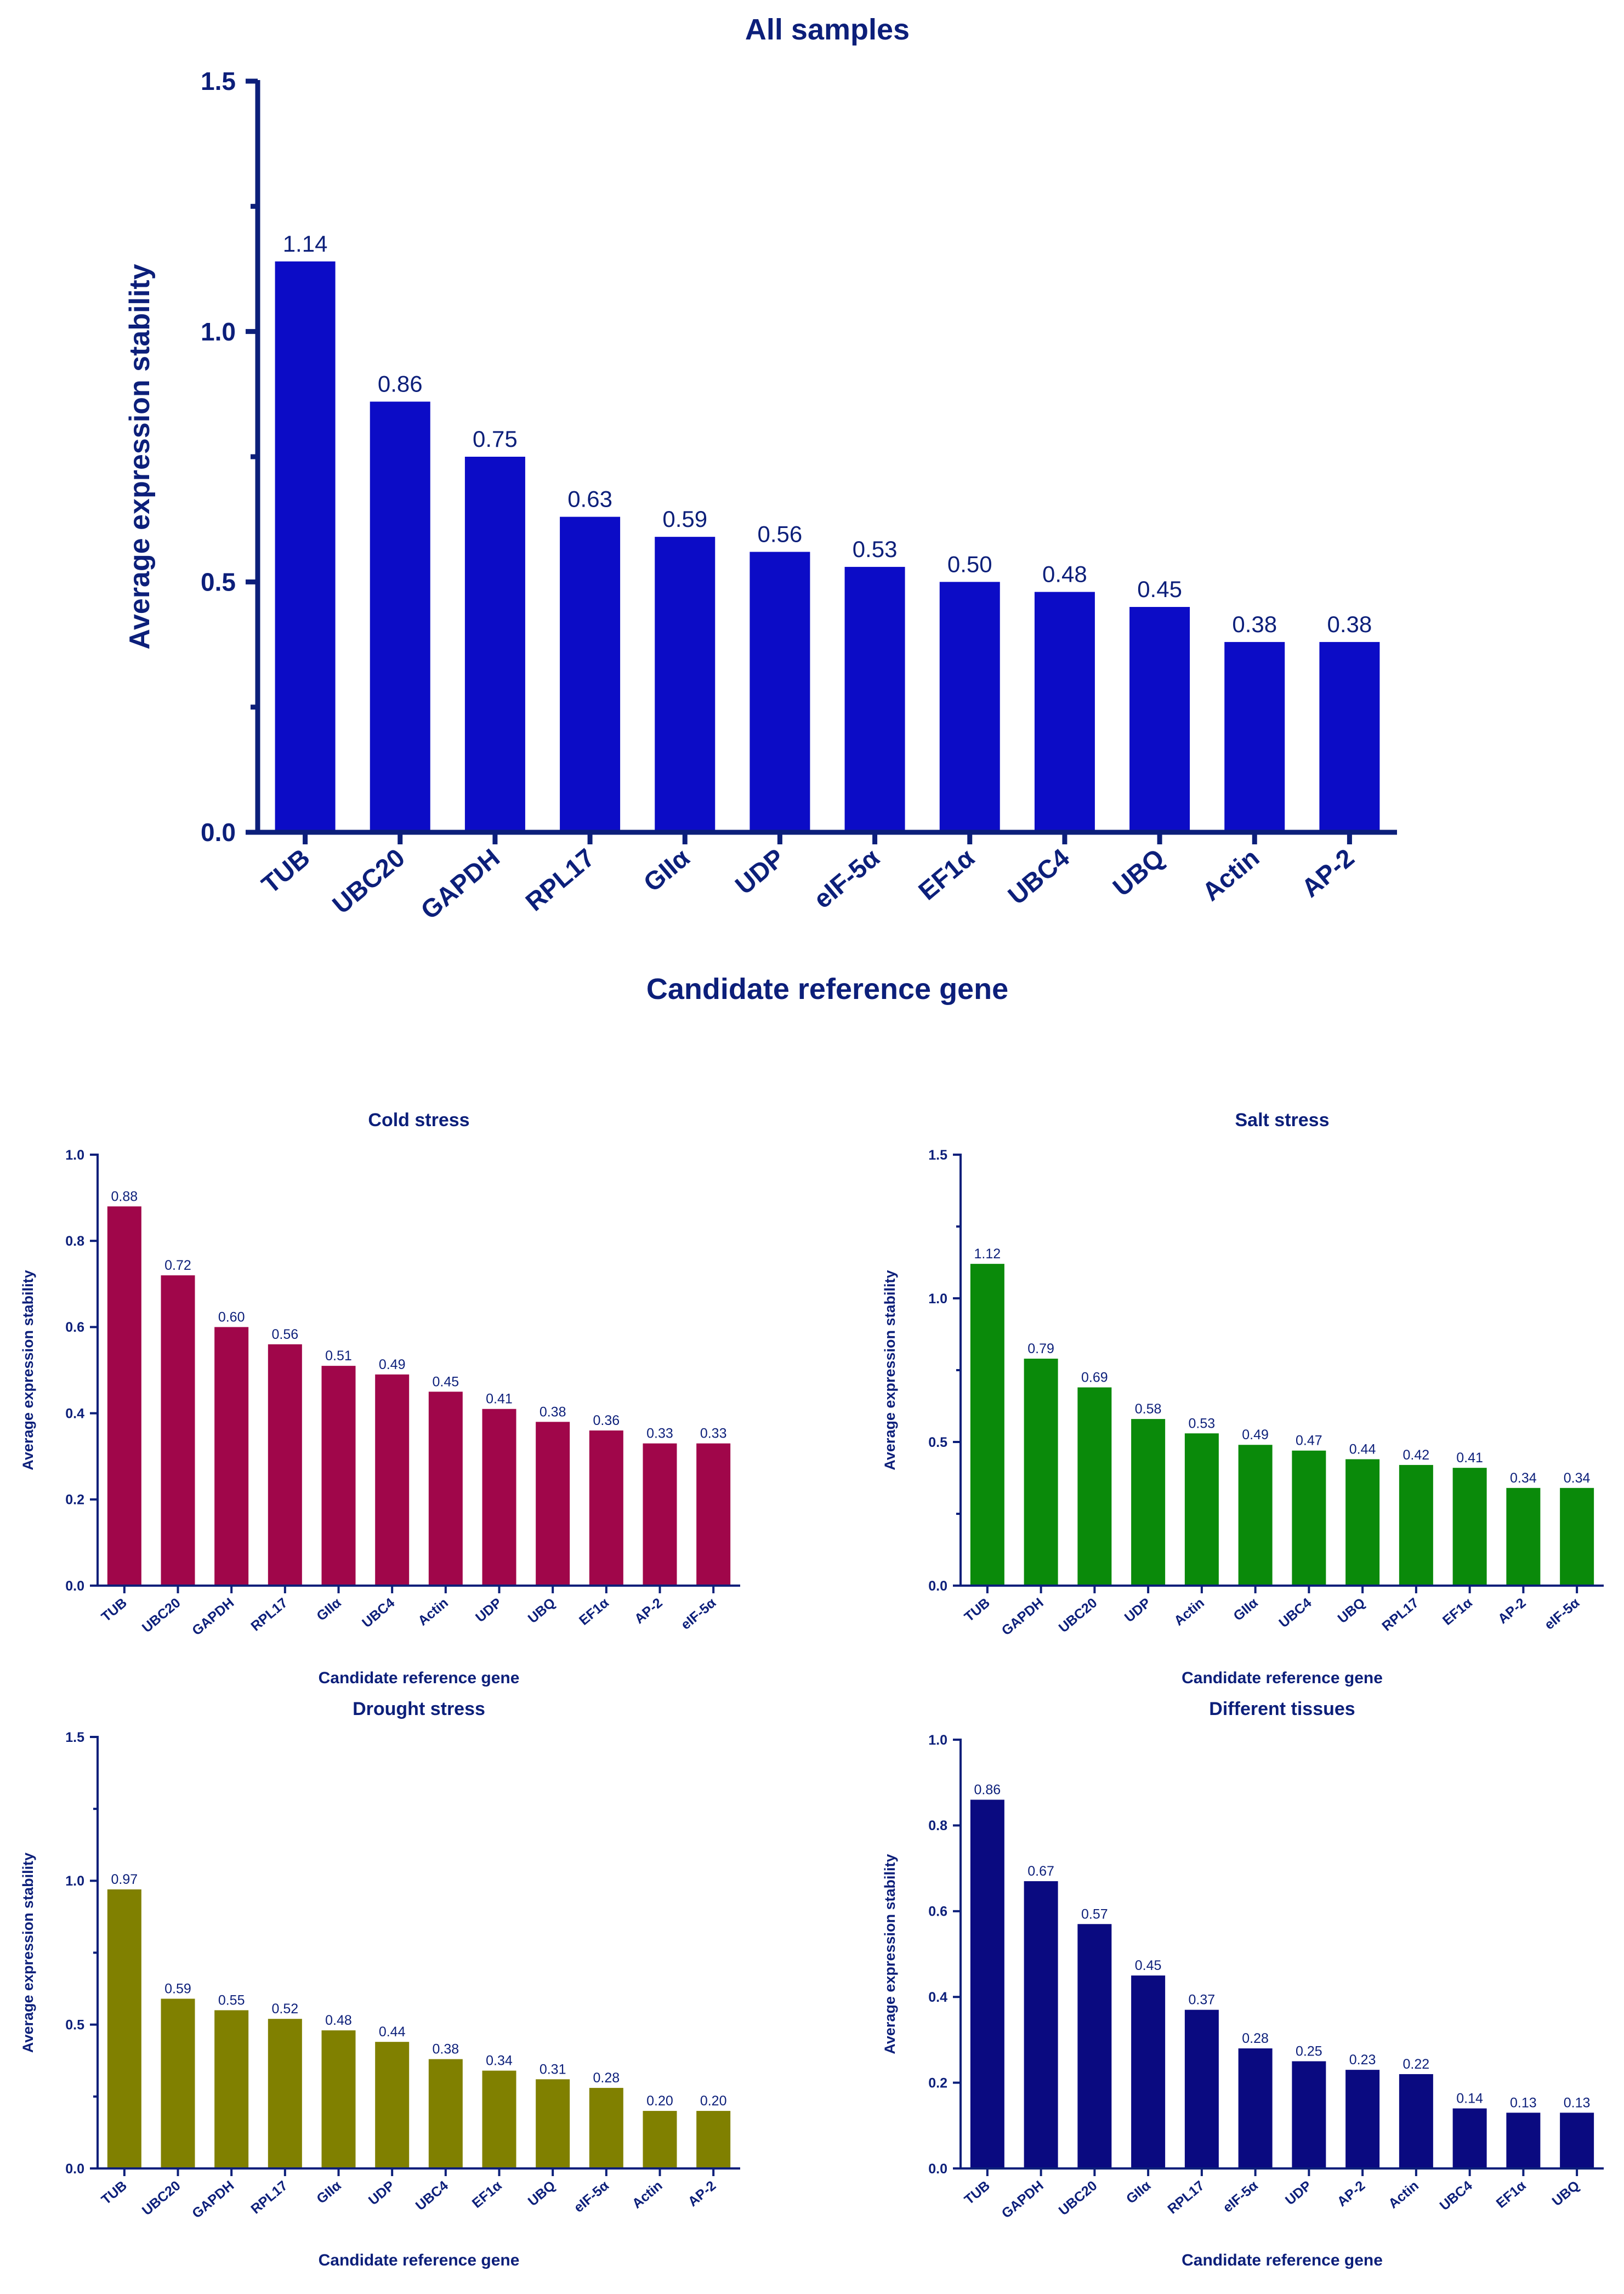 The height and width of the screenshot is (2294, 1624). I want to click on chart-title: All samples, so click(827, 30).